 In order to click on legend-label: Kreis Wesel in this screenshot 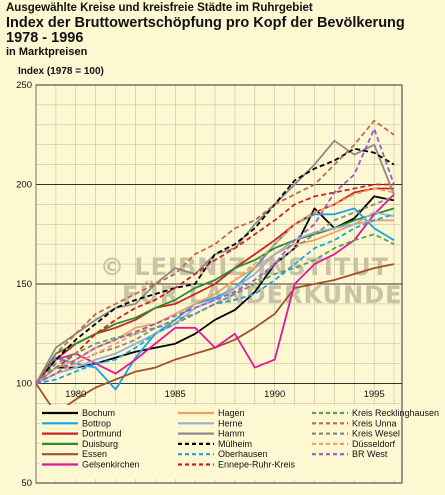, I will do `click(376, 434)`.